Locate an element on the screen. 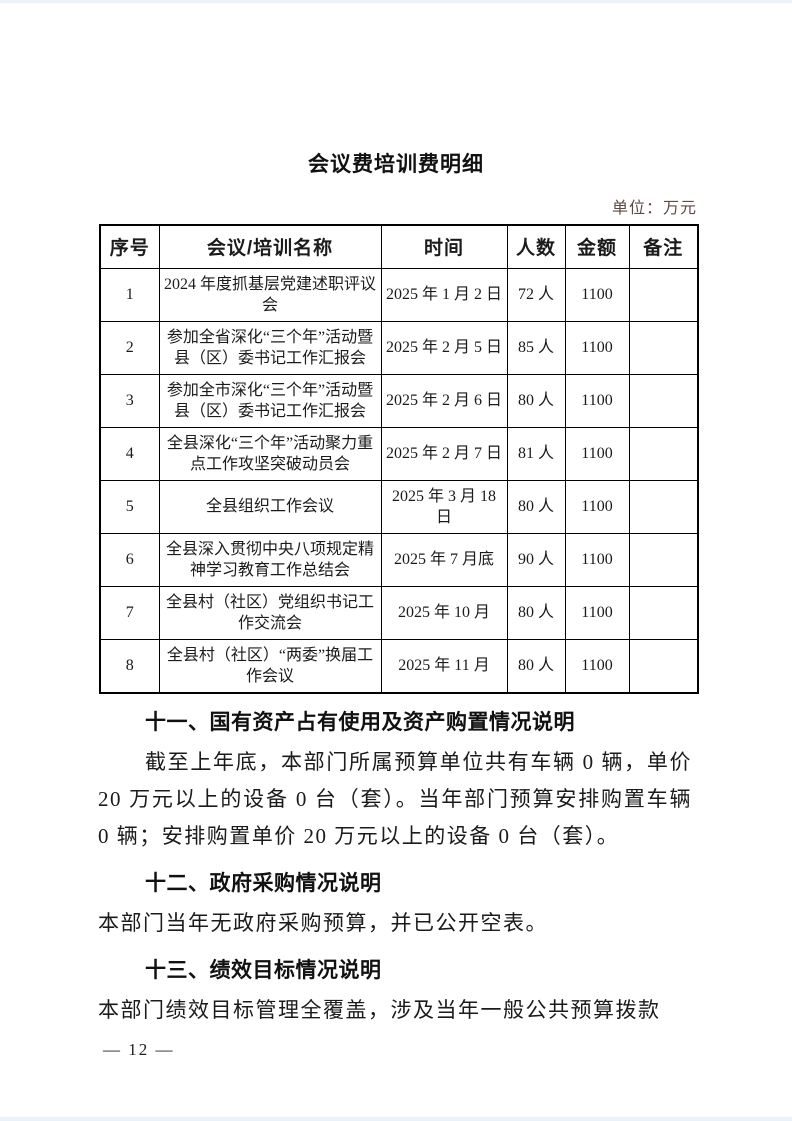  cell-no: 5 is located at coordinates (129, 506).